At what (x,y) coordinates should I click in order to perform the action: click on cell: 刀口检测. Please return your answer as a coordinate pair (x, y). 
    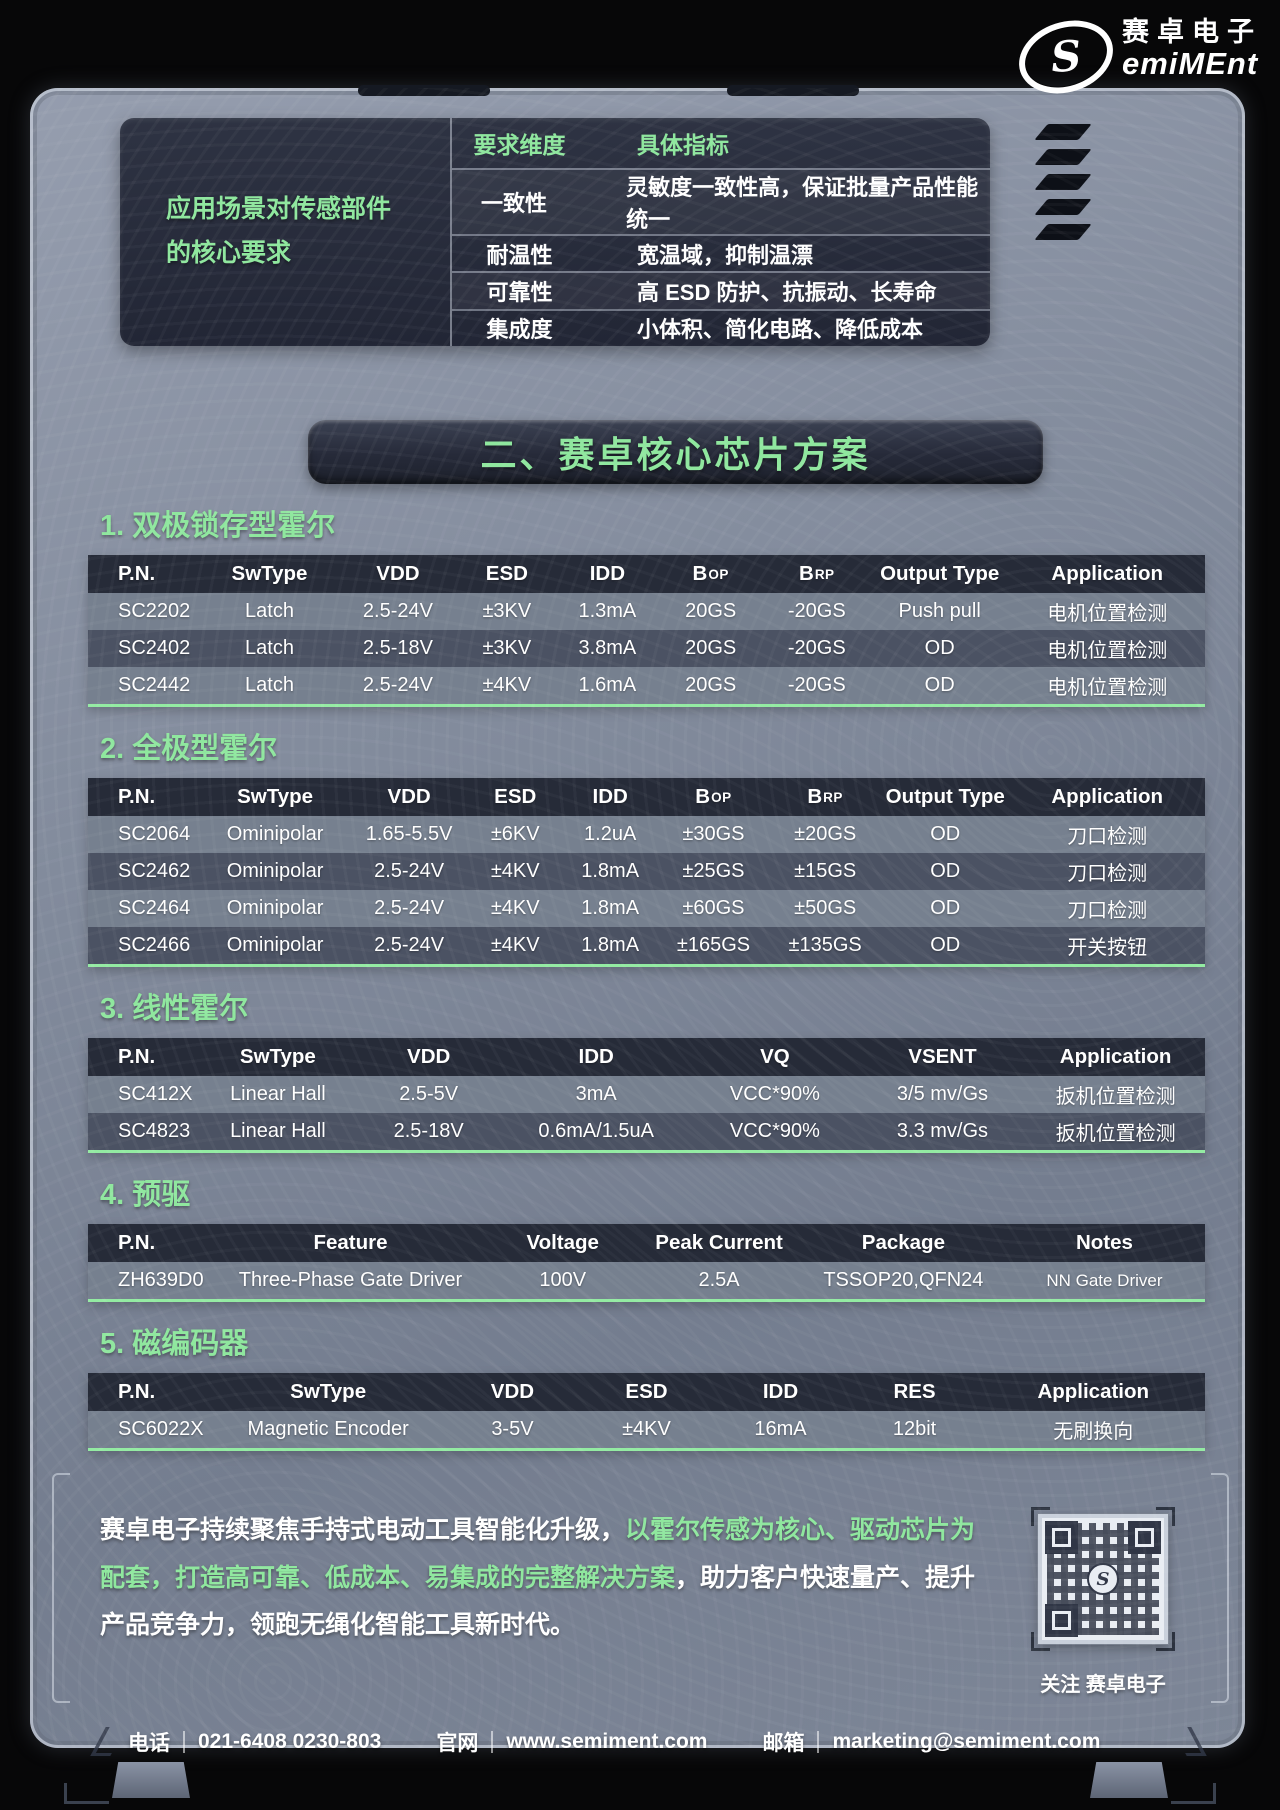
    Looking at the image, I should click on (1107, 911).